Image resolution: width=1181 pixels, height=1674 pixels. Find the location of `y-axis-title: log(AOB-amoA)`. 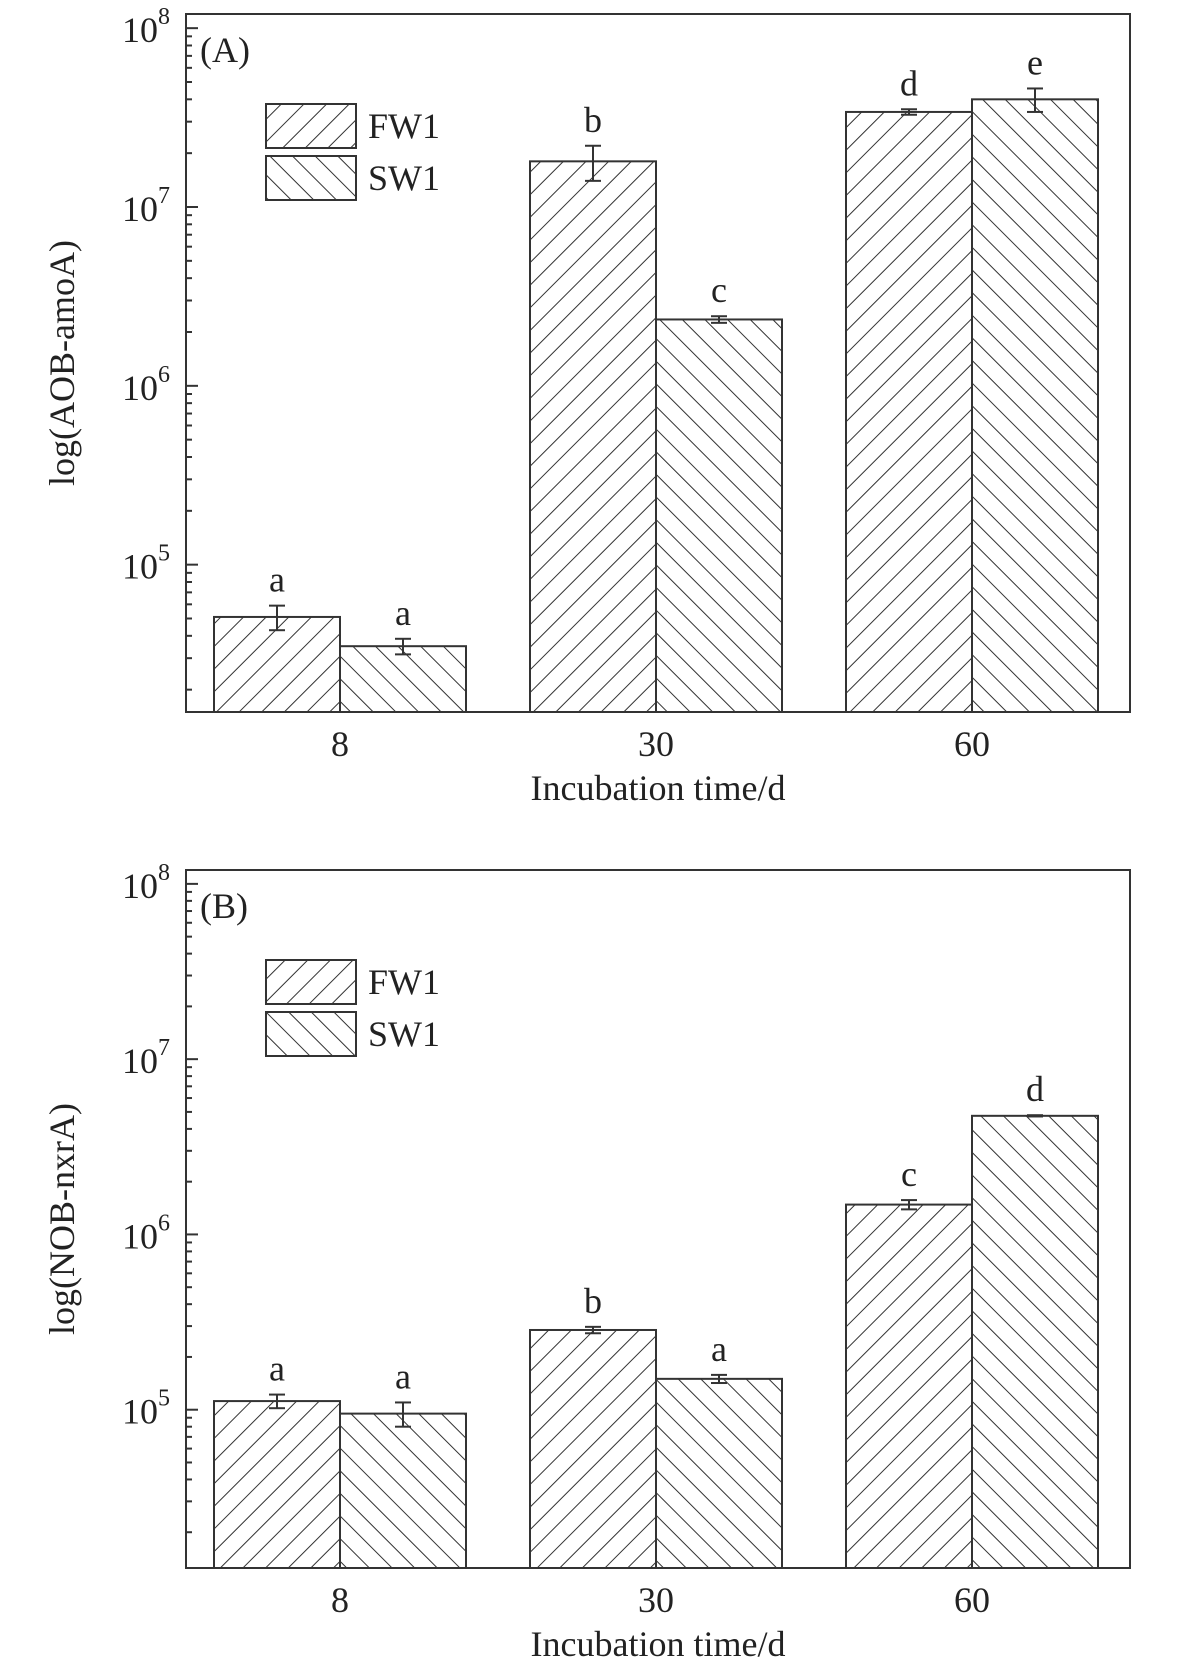

y-axis-title: log(AOB-amoA) is located at coordinates (62, 363).